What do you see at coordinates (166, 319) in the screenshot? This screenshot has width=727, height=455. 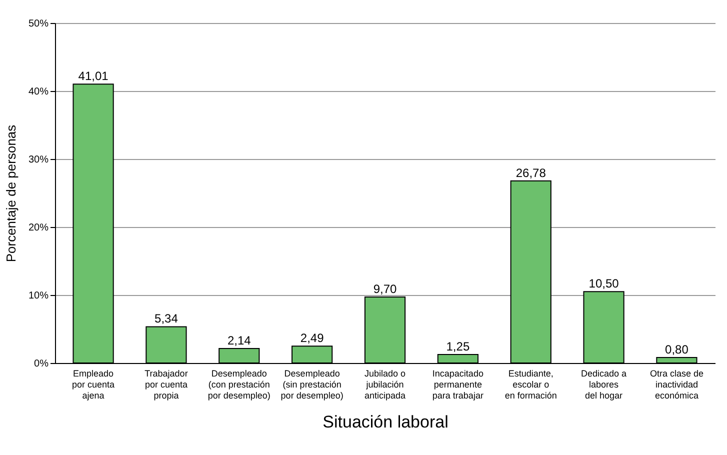 I see `data-label: 5,34` at bounding box center [166, 319].